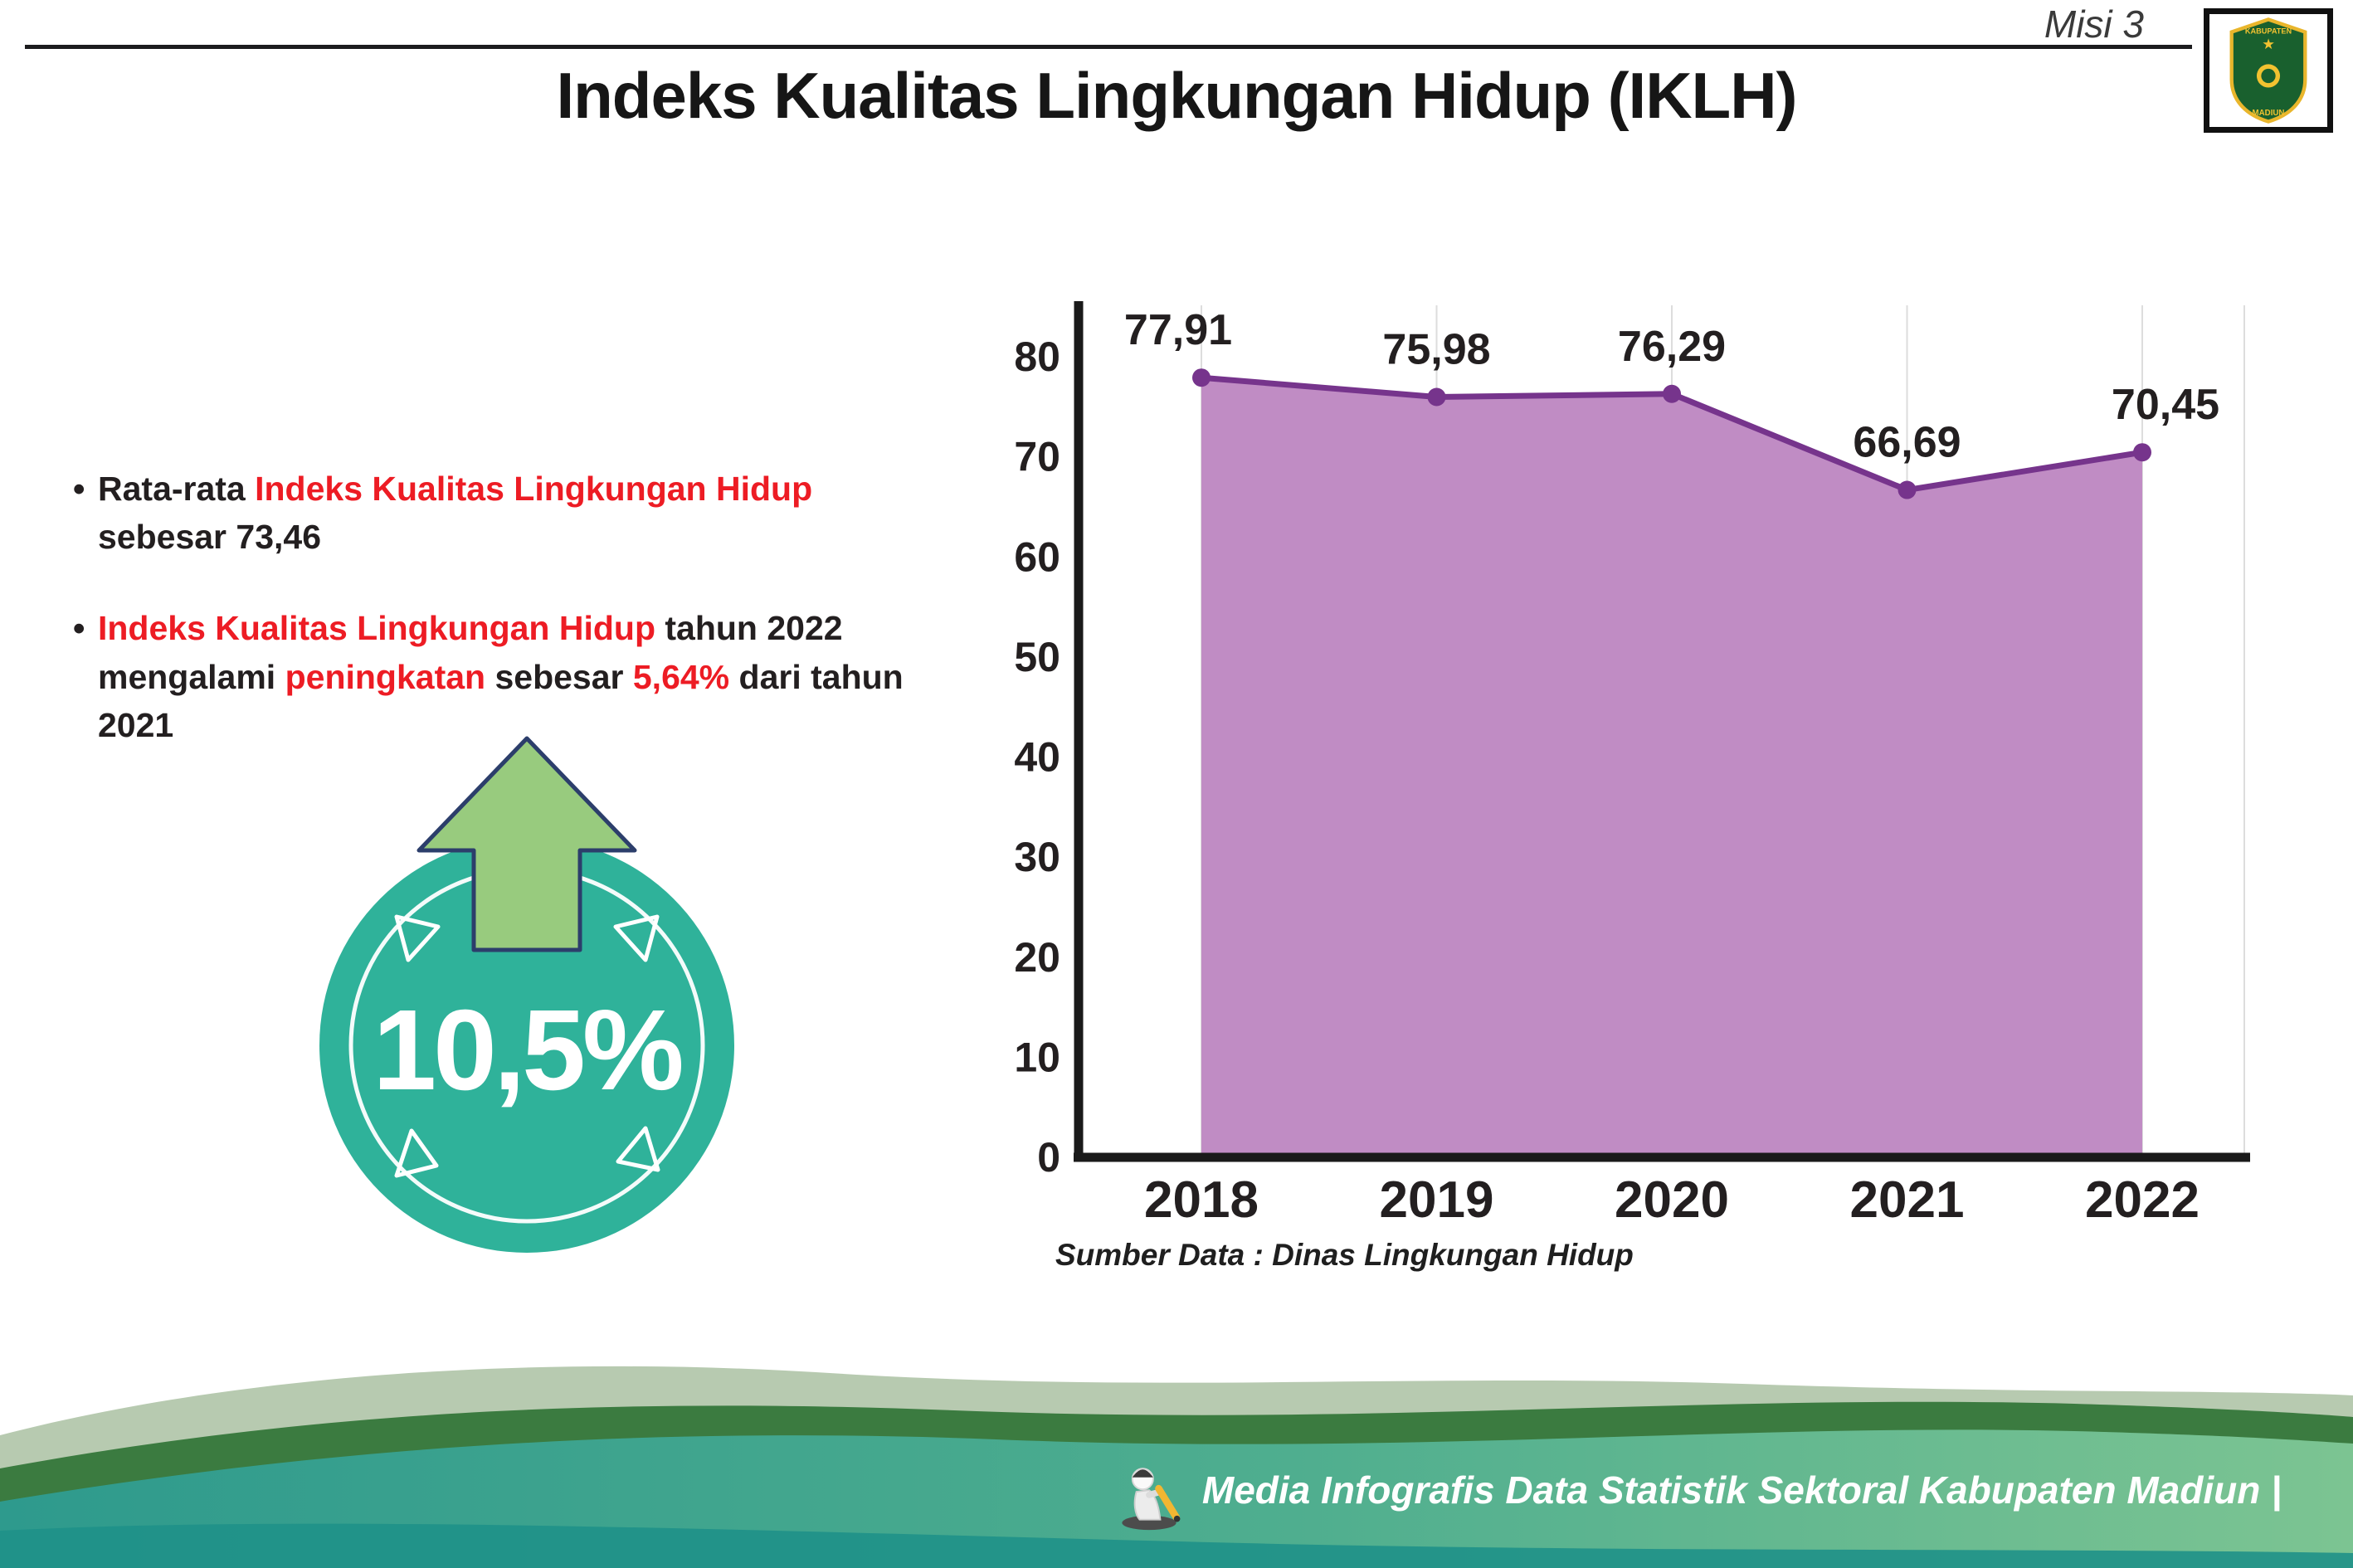 The height and width of the screenshot is (1568, 2353). I want to click on misi-label: Misi 3, so click(2094, 24).